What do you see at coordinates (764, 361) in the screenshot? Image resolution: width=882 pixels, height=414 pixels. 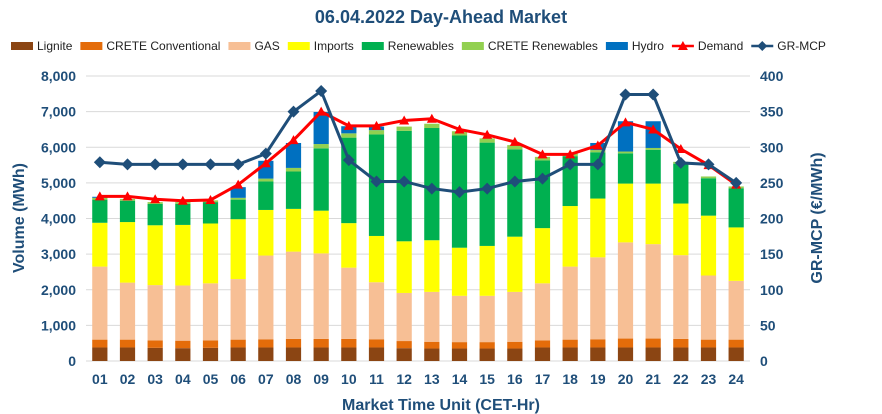 I see `y2-tick-label: 0` at bounding box center [764, 361].